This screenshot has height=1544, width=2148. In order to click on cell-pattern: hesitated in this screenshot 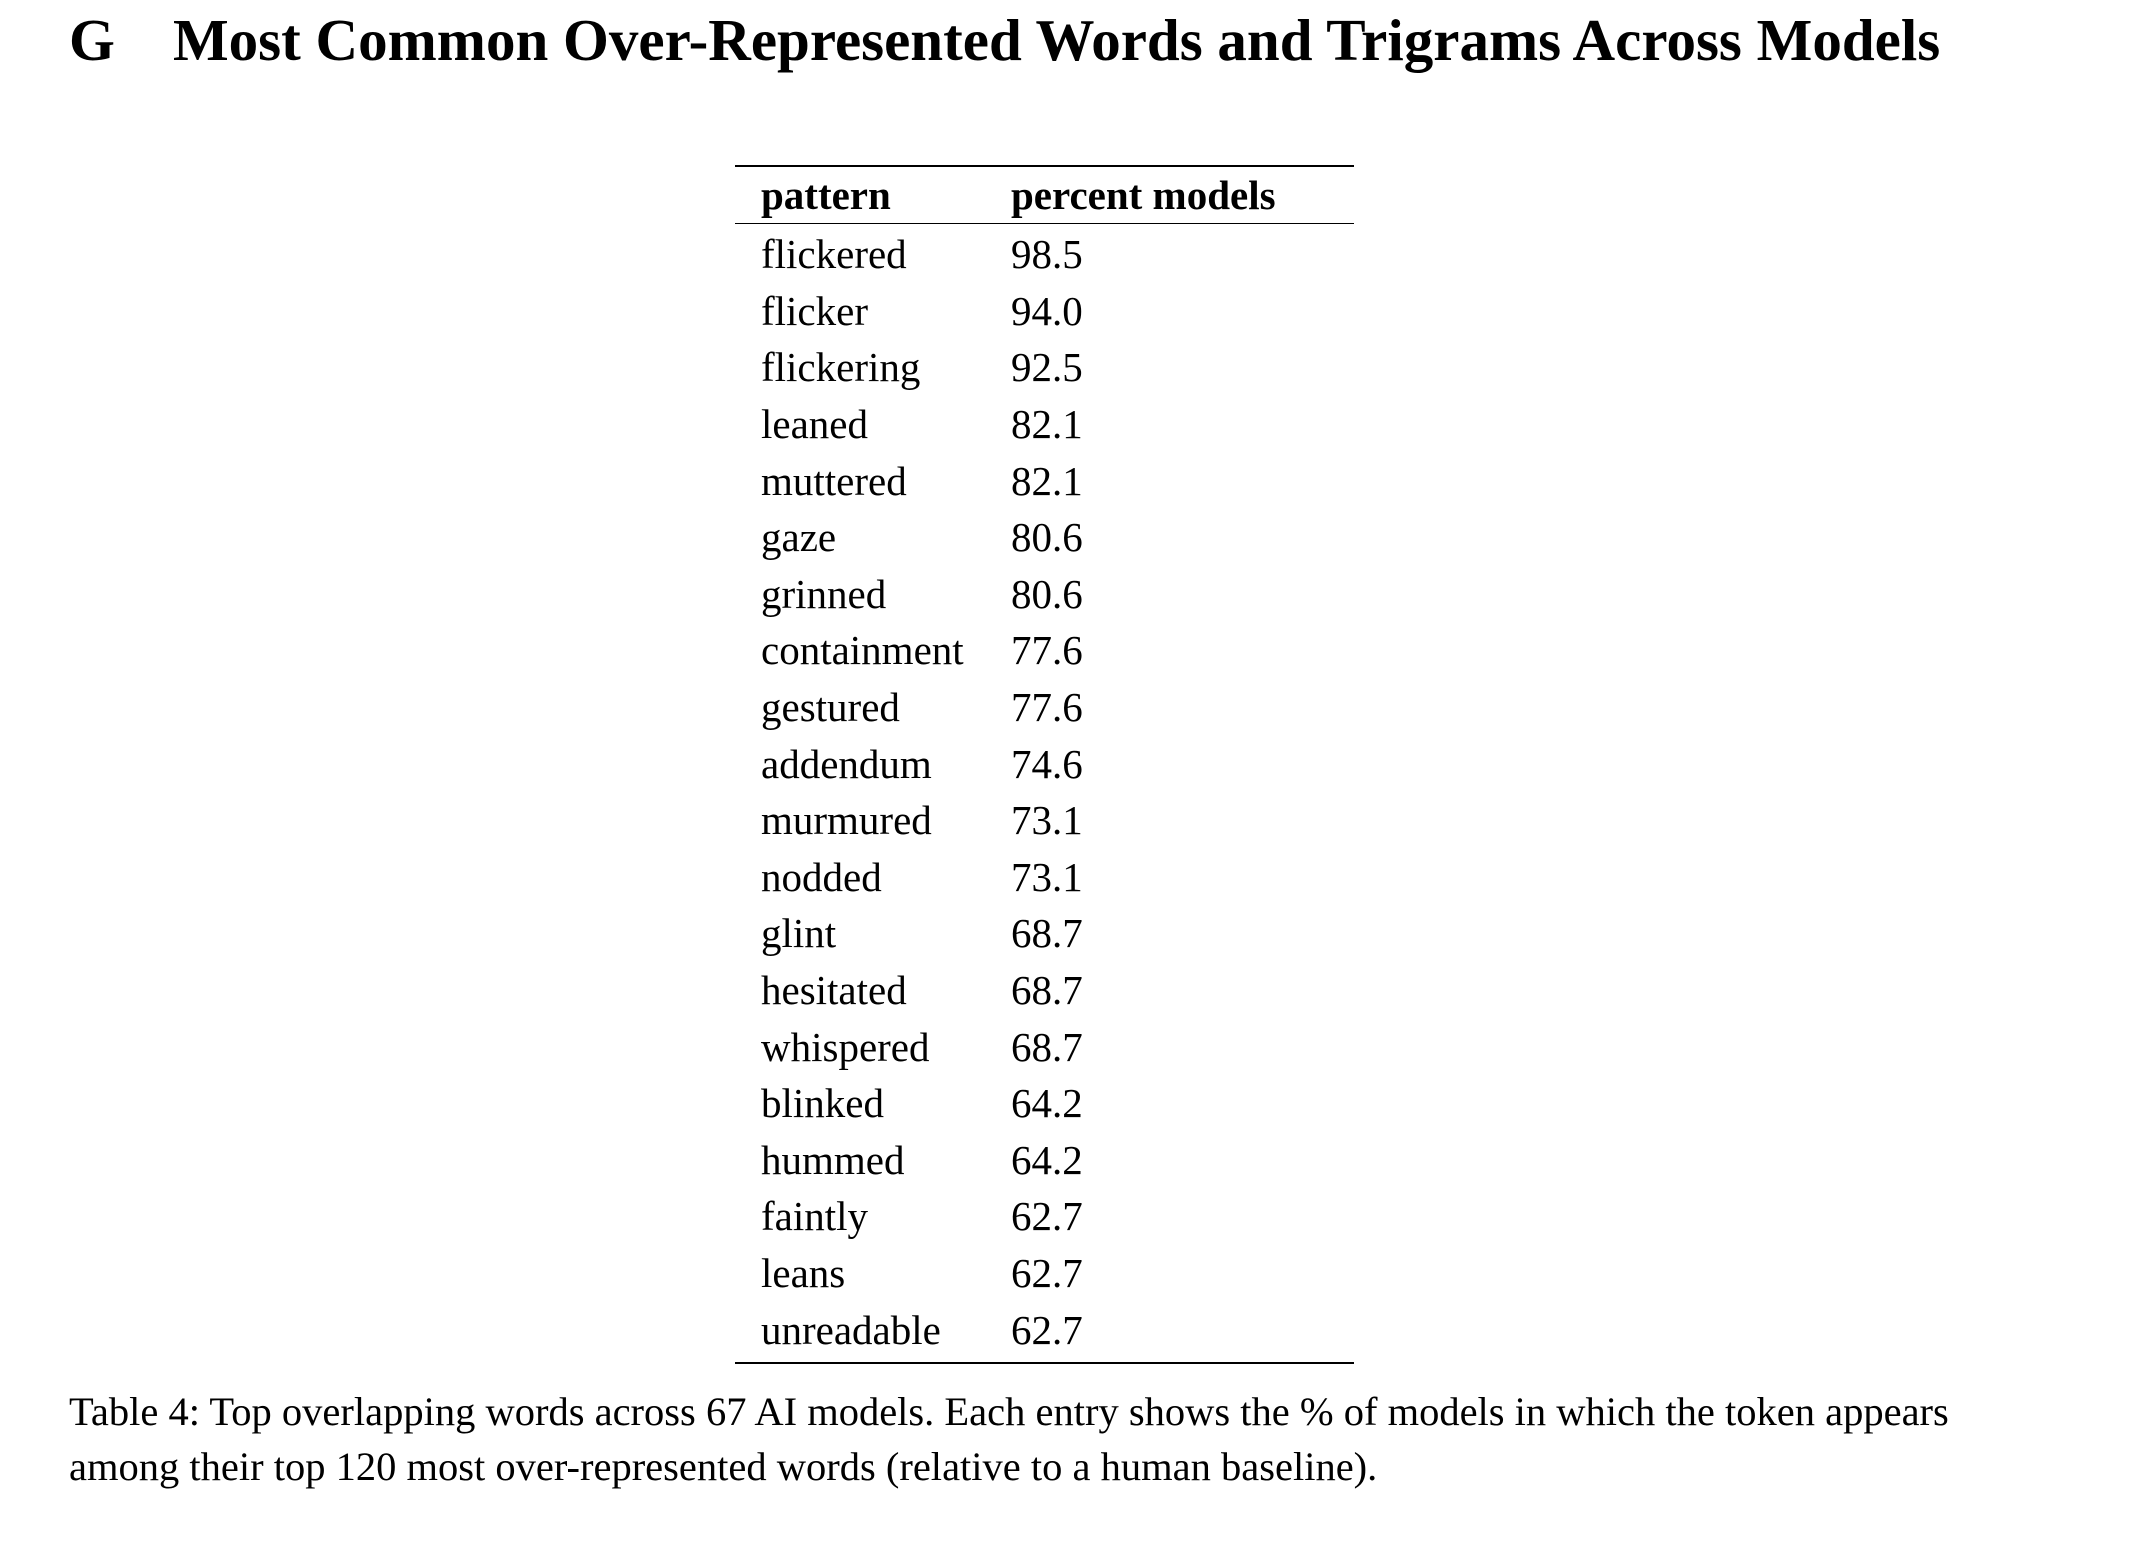, I will do `click(834, 990)`.